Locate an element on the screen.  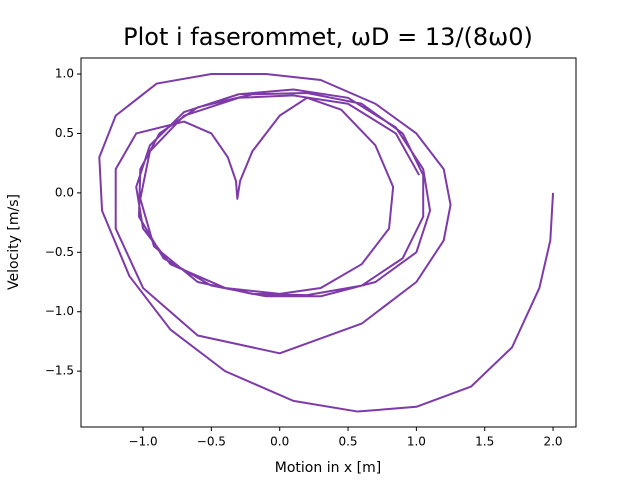
y-tick-label: 0.5 is located at coordinates (64, 133).